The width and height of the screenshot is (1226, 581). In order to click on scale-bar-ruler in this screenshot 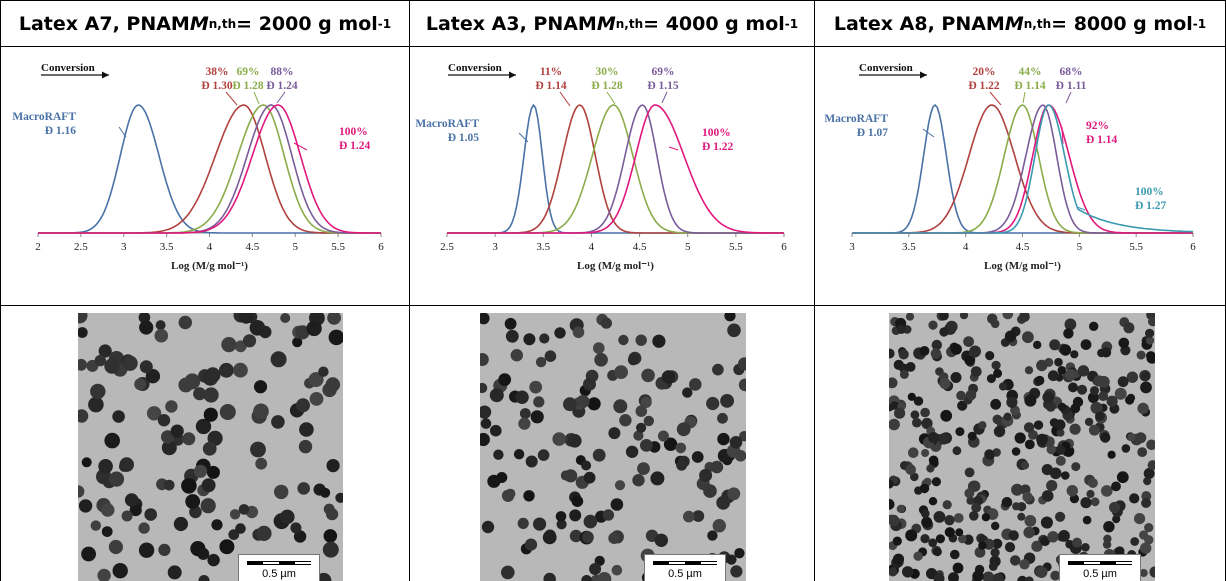, I will do `click(685, 563)`.